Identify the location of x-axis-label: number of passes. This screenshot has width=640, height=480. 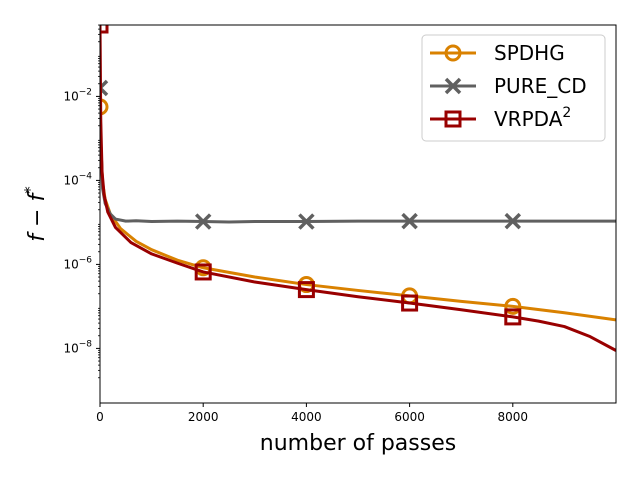
(358, 443).